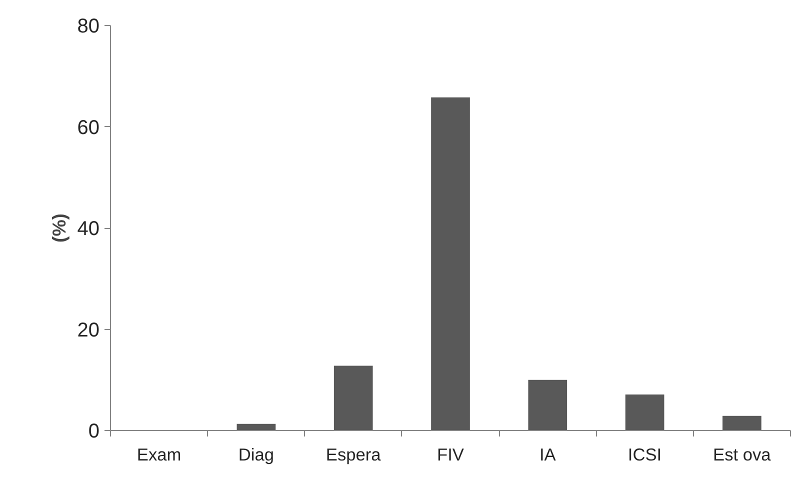 The width and height of the screenshot is (810, 484). Describe the element at coordinates (88, 330) in the screenshot. I see `y-tick-label: 20` at that location.